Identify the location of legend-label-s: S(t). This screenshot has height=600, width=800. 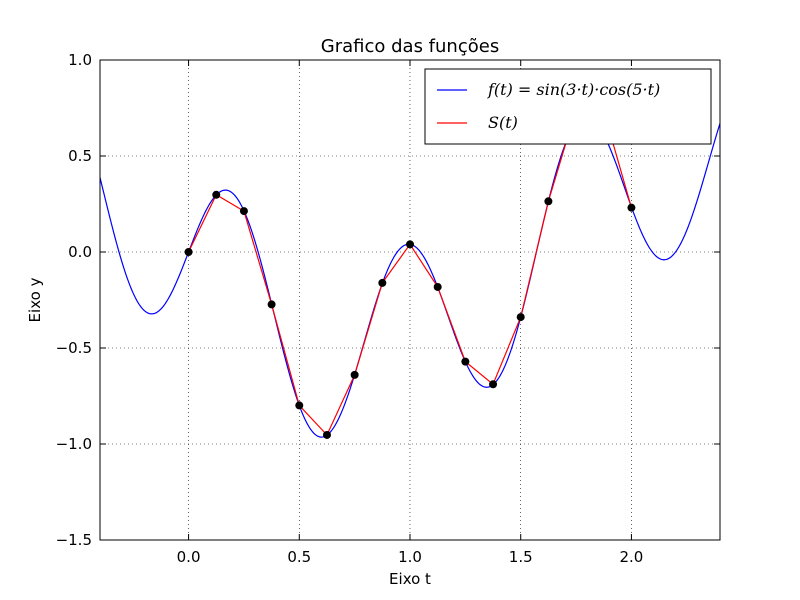
(503, 122).